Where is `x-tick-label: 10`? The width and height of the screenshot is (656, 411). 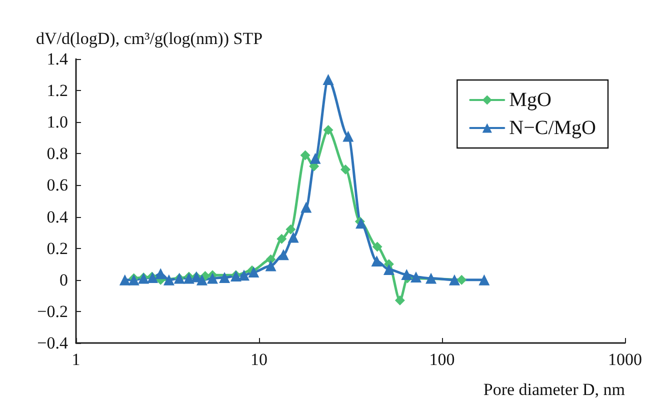
x-tick-label: 10 is located at coordinates (259, 359).